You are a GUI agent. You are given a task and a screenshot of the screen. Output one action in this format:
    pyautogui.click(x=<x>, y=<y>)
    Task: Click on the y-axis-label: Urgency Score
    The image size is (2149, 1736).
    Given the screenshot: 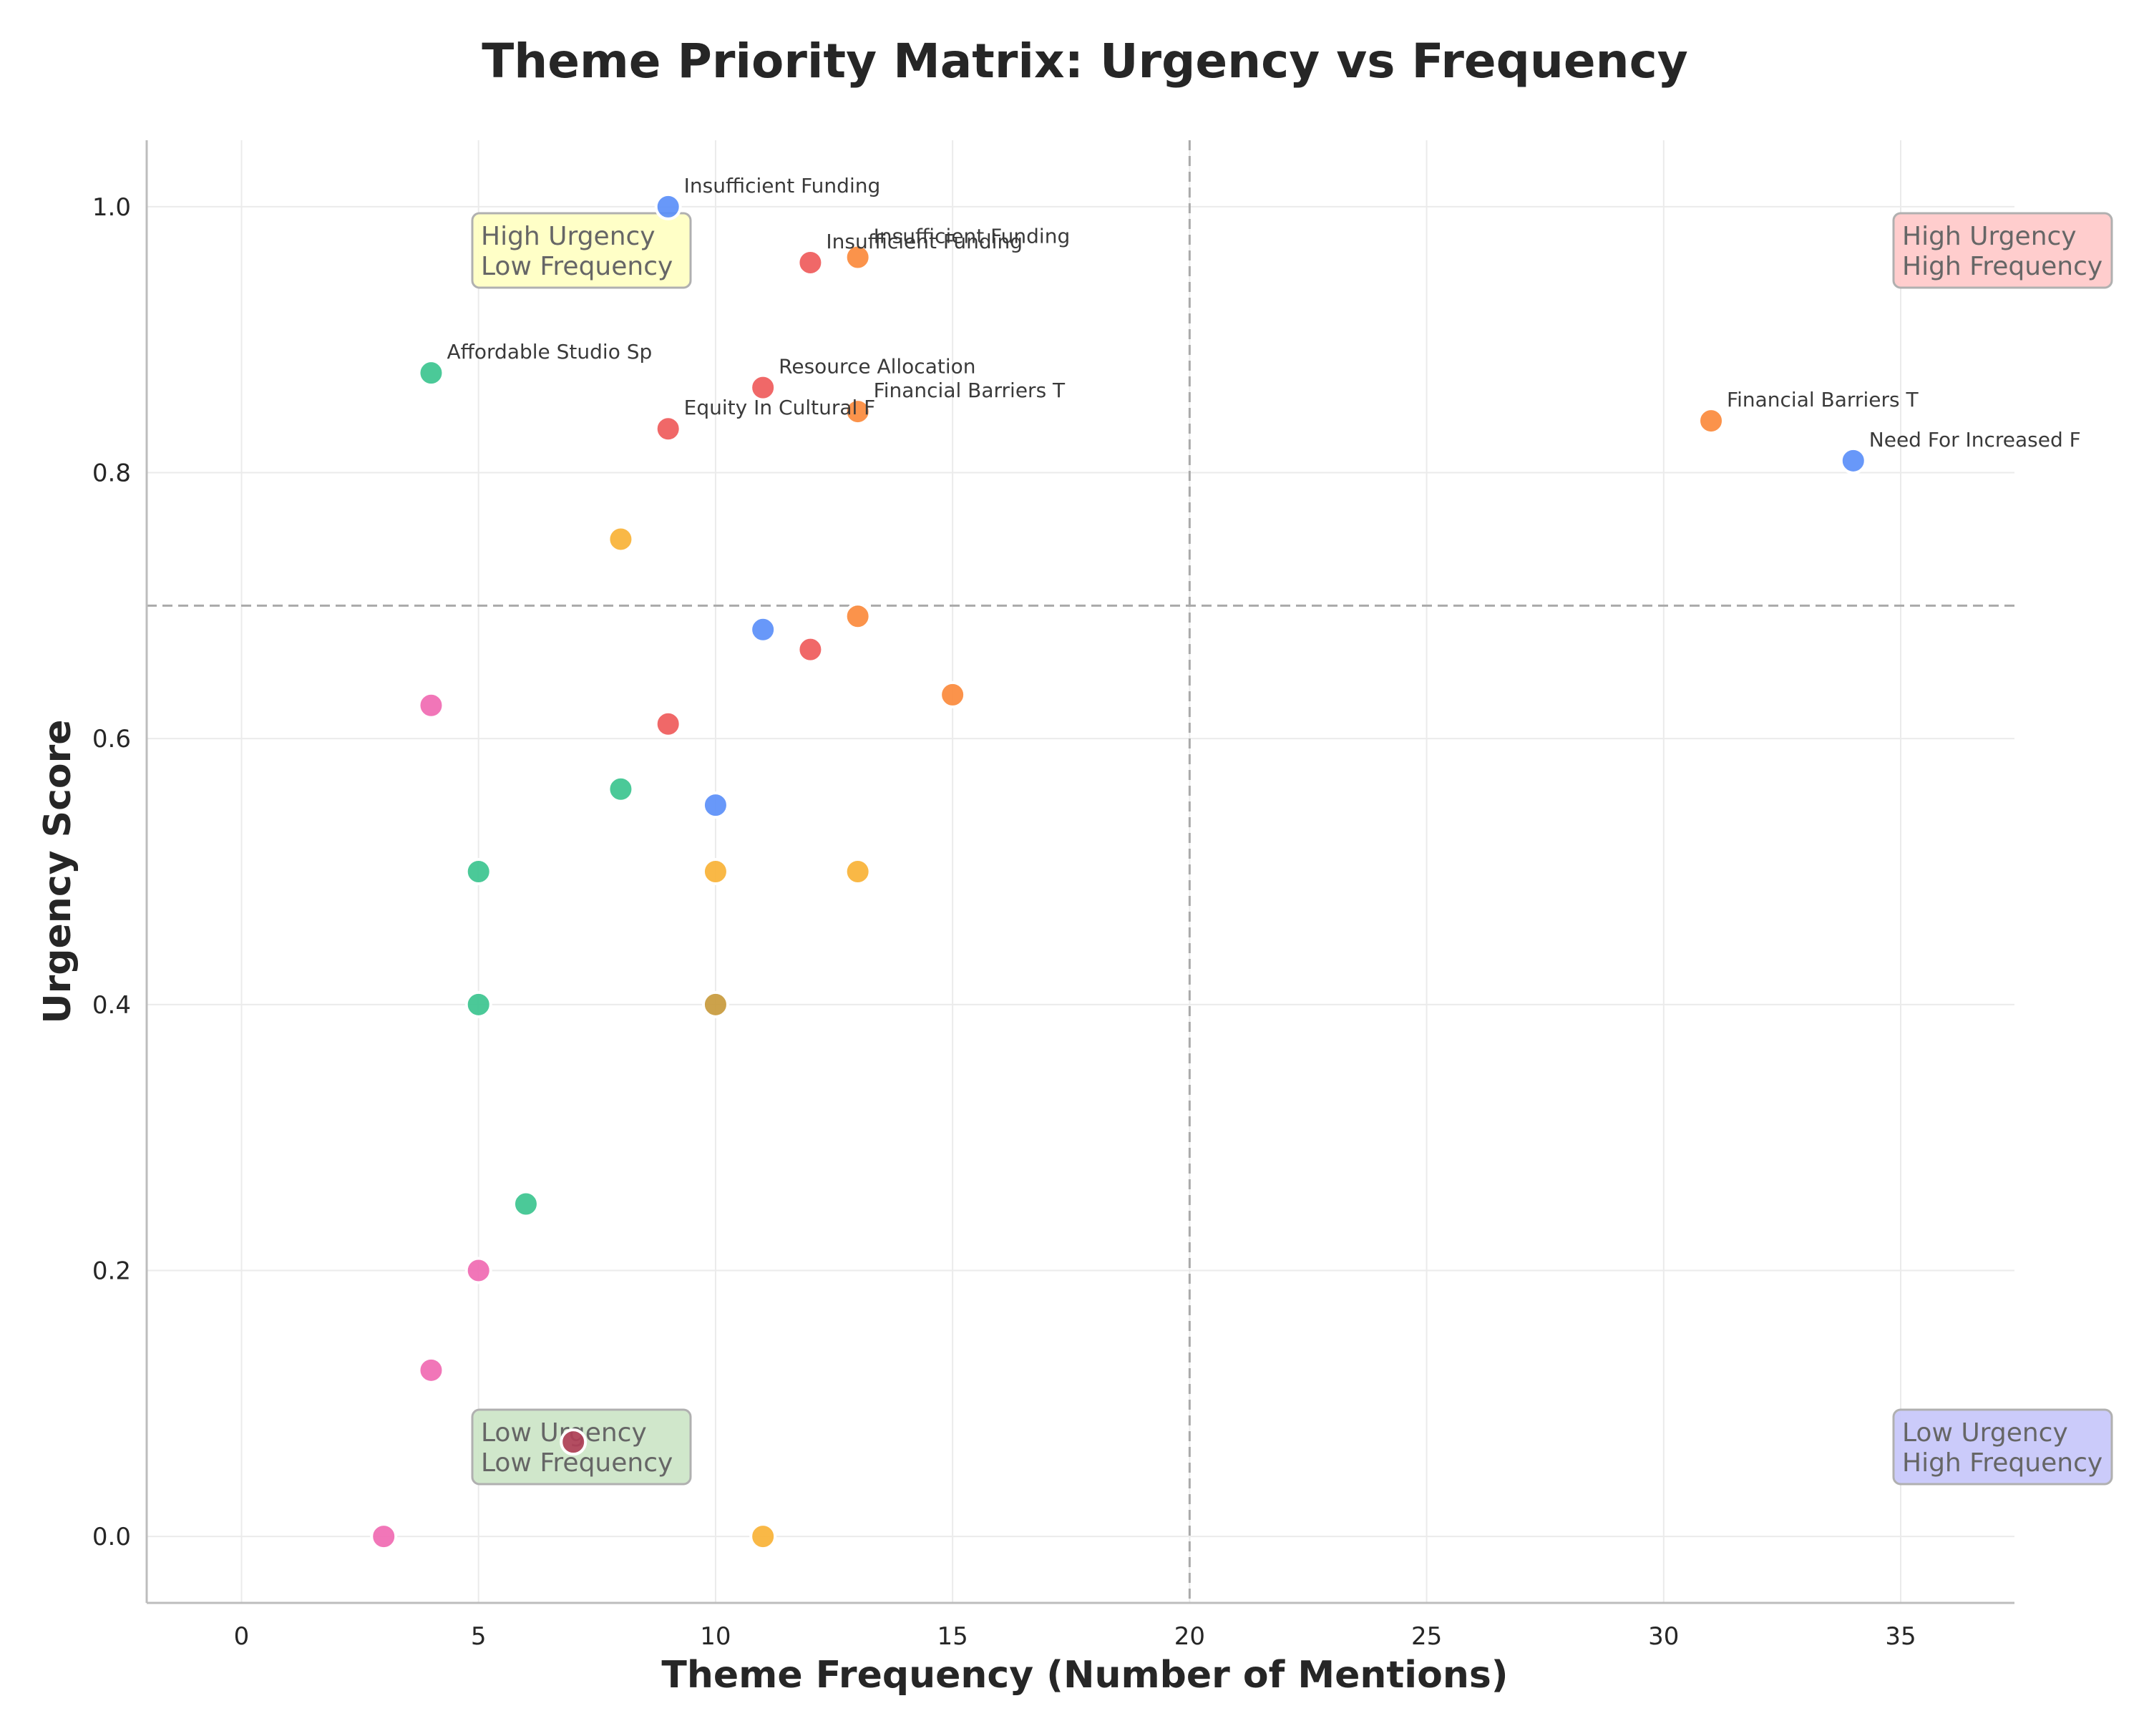 What is the action you would take?
    pyautogui.click(x=57, y=871)
    